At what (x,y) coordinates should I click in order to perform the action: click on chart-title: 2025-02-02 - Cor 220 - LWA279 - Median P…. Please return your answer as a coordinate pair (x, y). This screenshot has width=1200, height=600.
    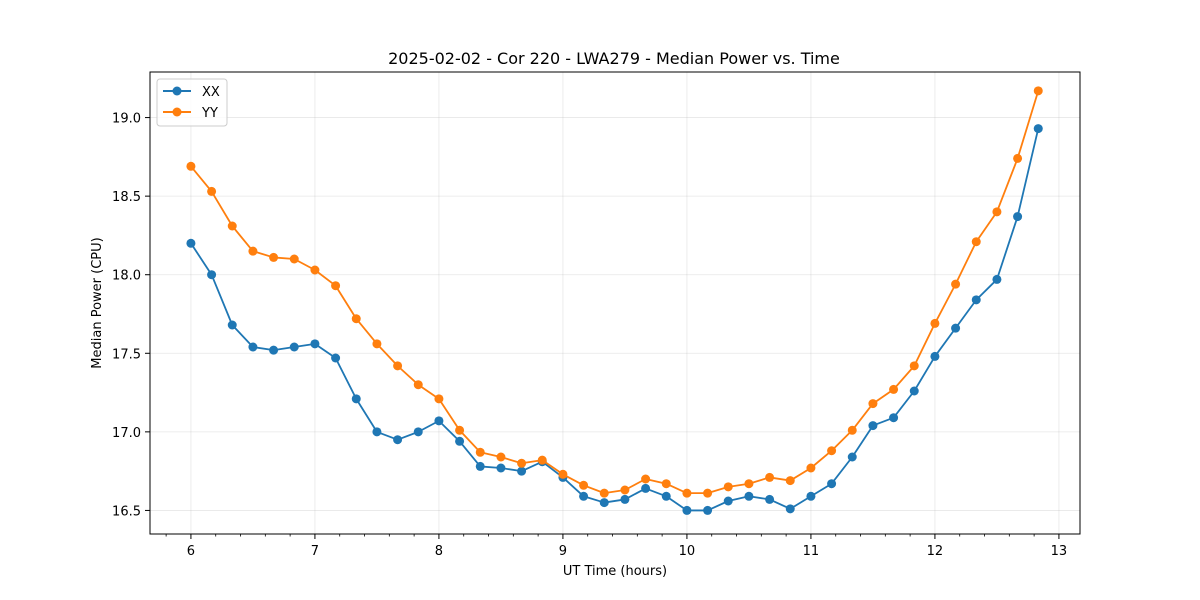
    Looking at the image, I should click on (614, 58).